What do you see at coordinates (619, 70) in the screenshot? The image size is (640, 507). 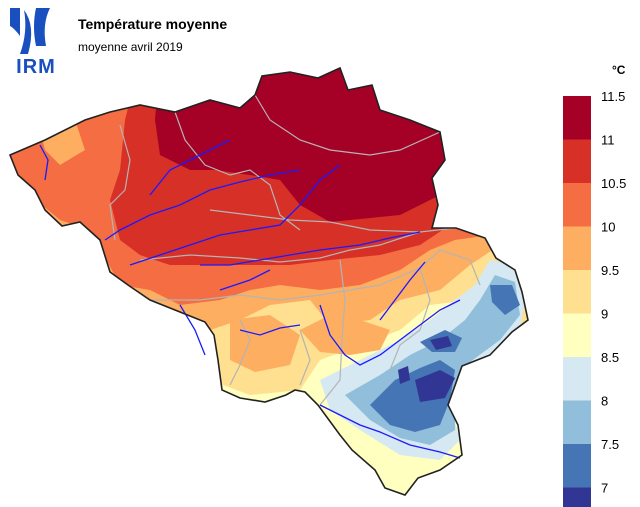 I see `legend-unit: °C` at bounding box center [619, 70].